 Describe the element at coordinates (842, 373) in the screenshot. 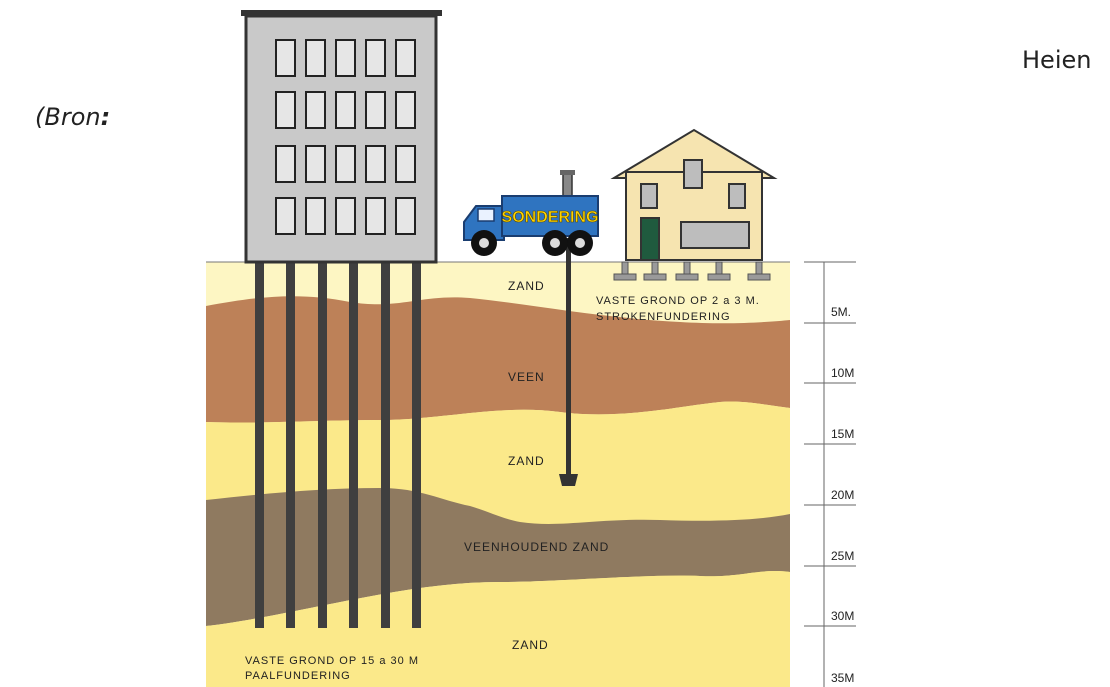

I see `depth-label-10: 10M` at that location.